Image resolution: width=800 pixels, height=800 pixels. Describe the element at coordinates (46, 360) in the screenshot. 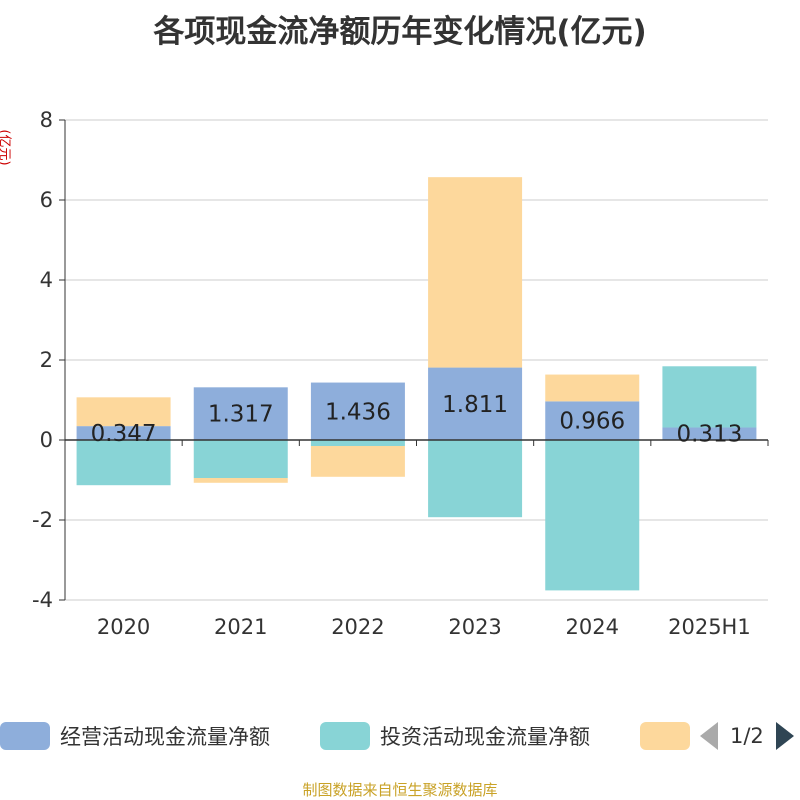

I see `y-tick-label: 2` at that location.